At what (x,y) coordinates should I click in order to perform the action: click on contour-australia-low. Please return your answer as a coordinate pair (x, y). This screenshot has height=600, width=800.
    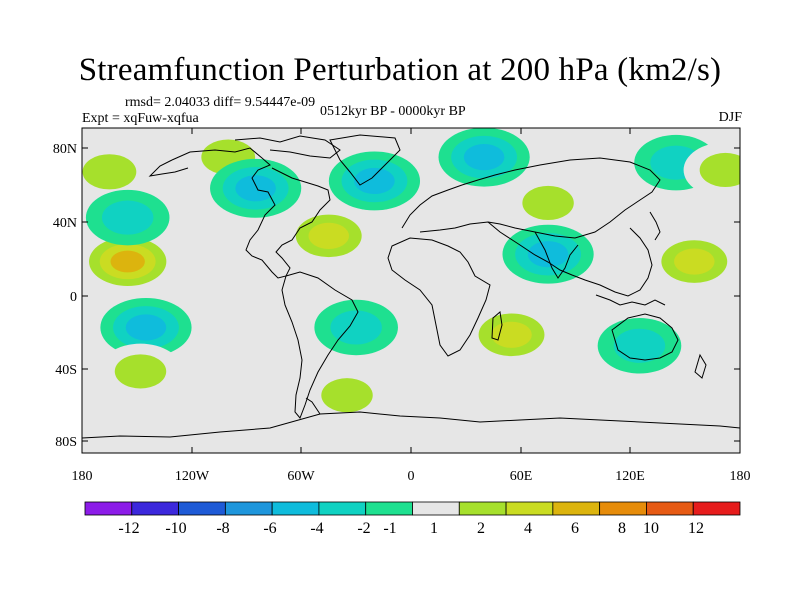
    Looking at the image, I should click on (639, 345).